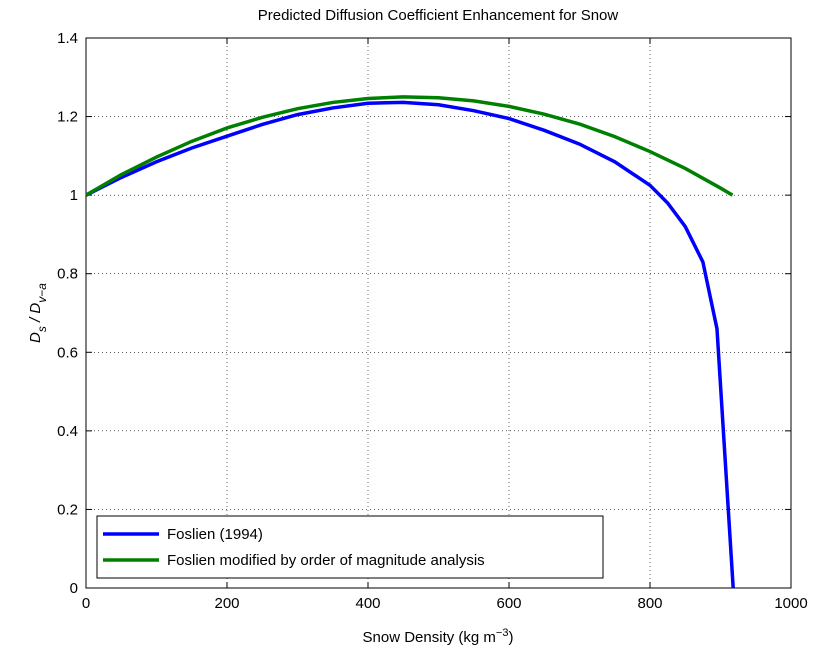 The height and width of the screenshot is (654, 818). I want to click on x-tick-label: 1000, so click(790, 603).